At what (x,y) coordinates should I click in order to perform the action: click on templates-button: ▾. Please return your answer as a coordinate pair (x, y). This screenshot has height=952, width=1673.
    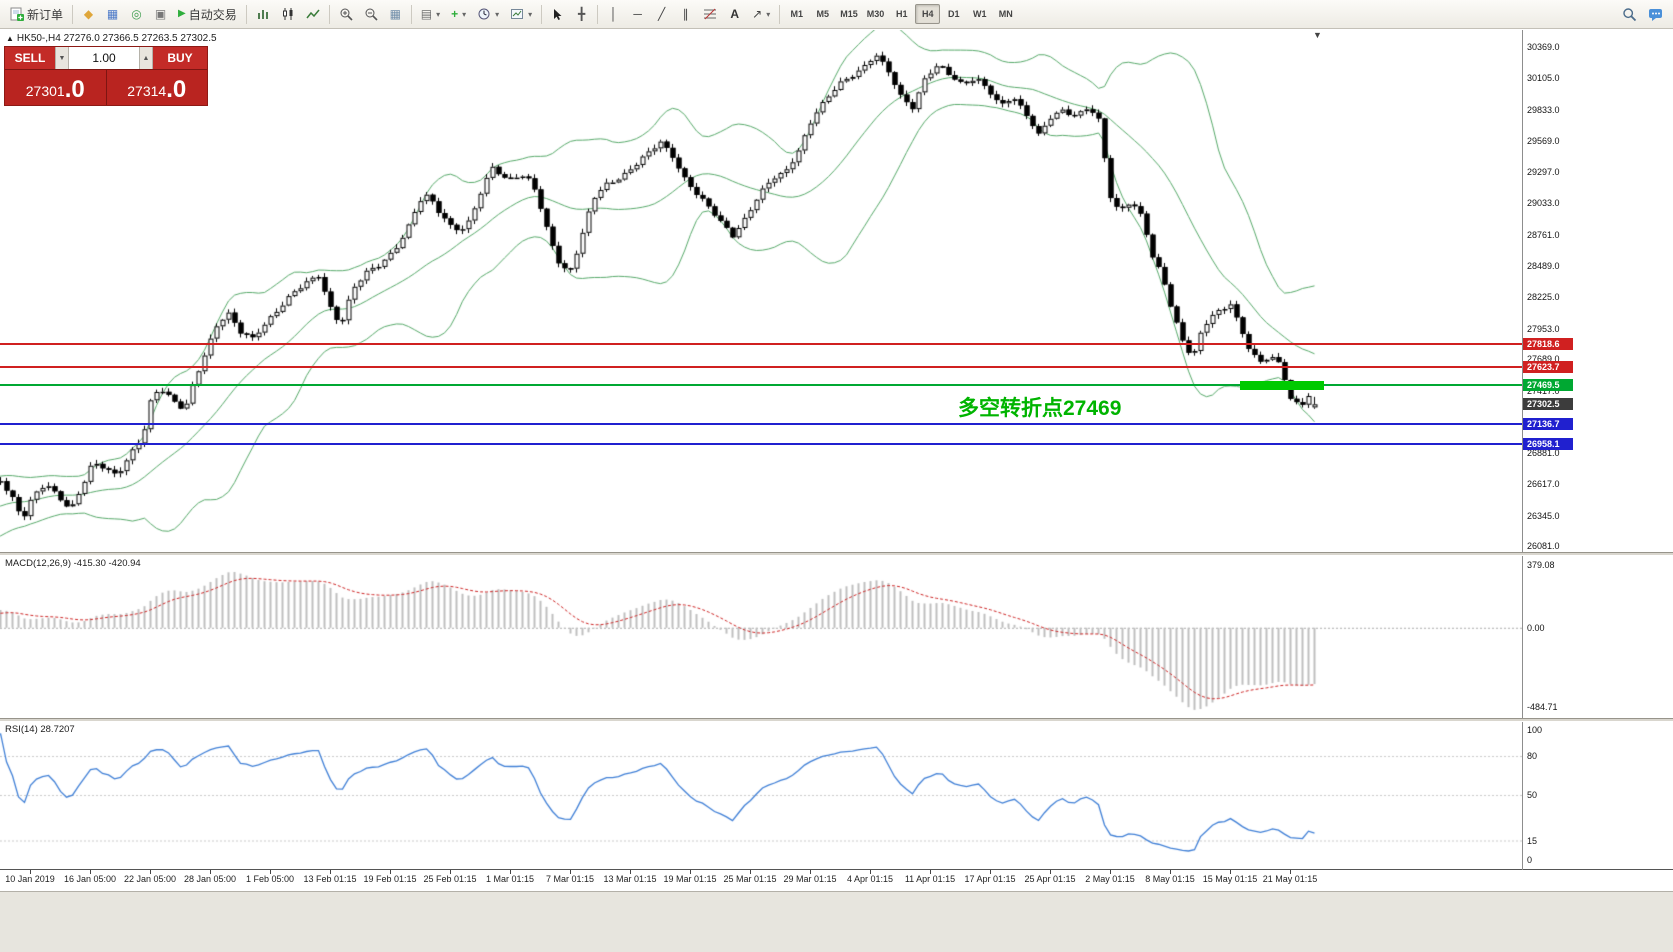
    Looking at the image, I should click on (521, 14).